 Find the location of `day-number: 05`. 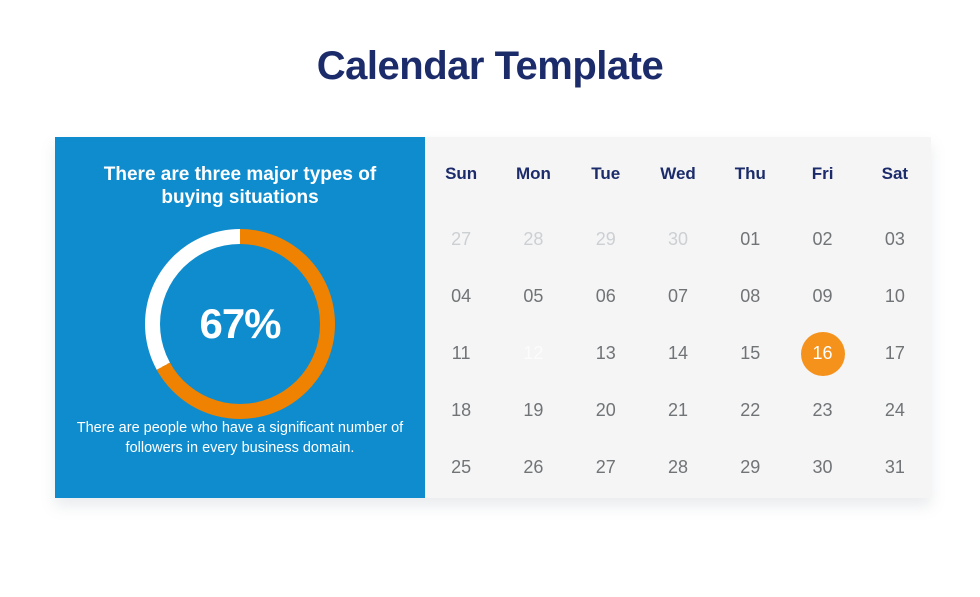

day-number: 05 is located at coordinates (533, 296).